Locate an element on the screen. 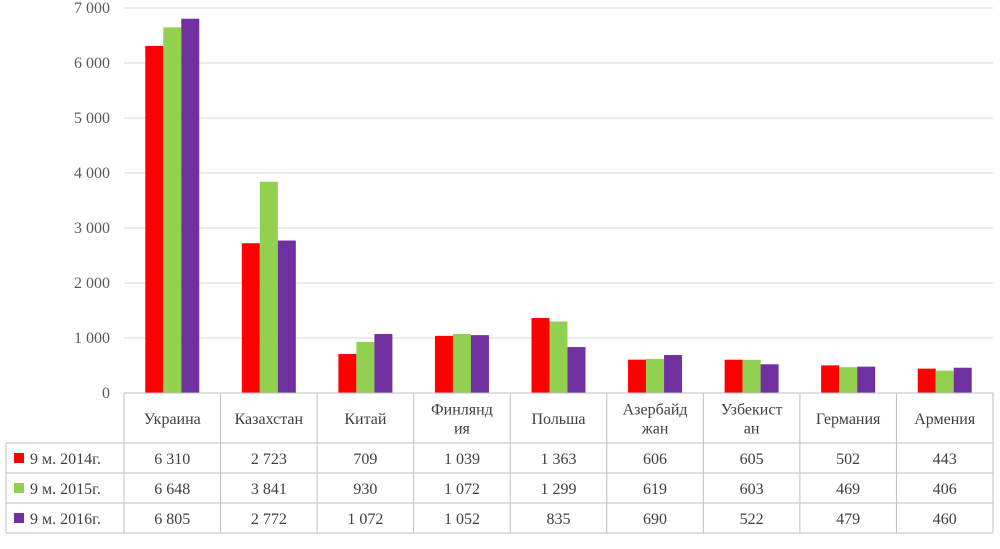  data-table-value: 2 772 is located at coordinates (269, 519).